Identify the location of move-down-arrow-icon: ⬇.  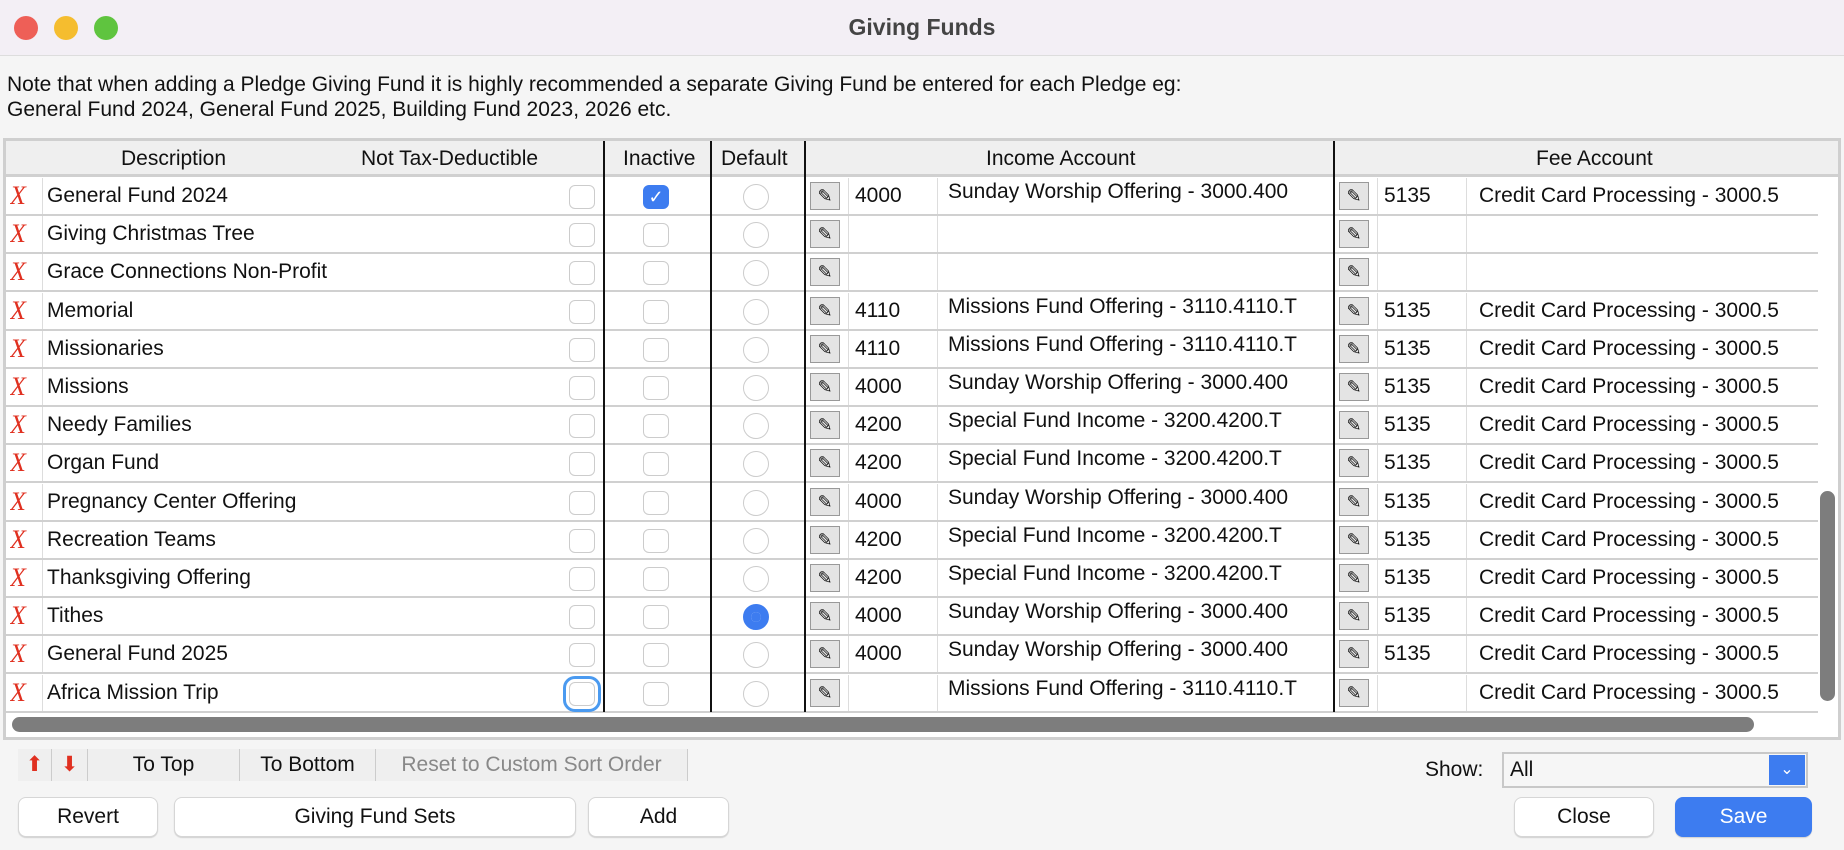
(70, 765).